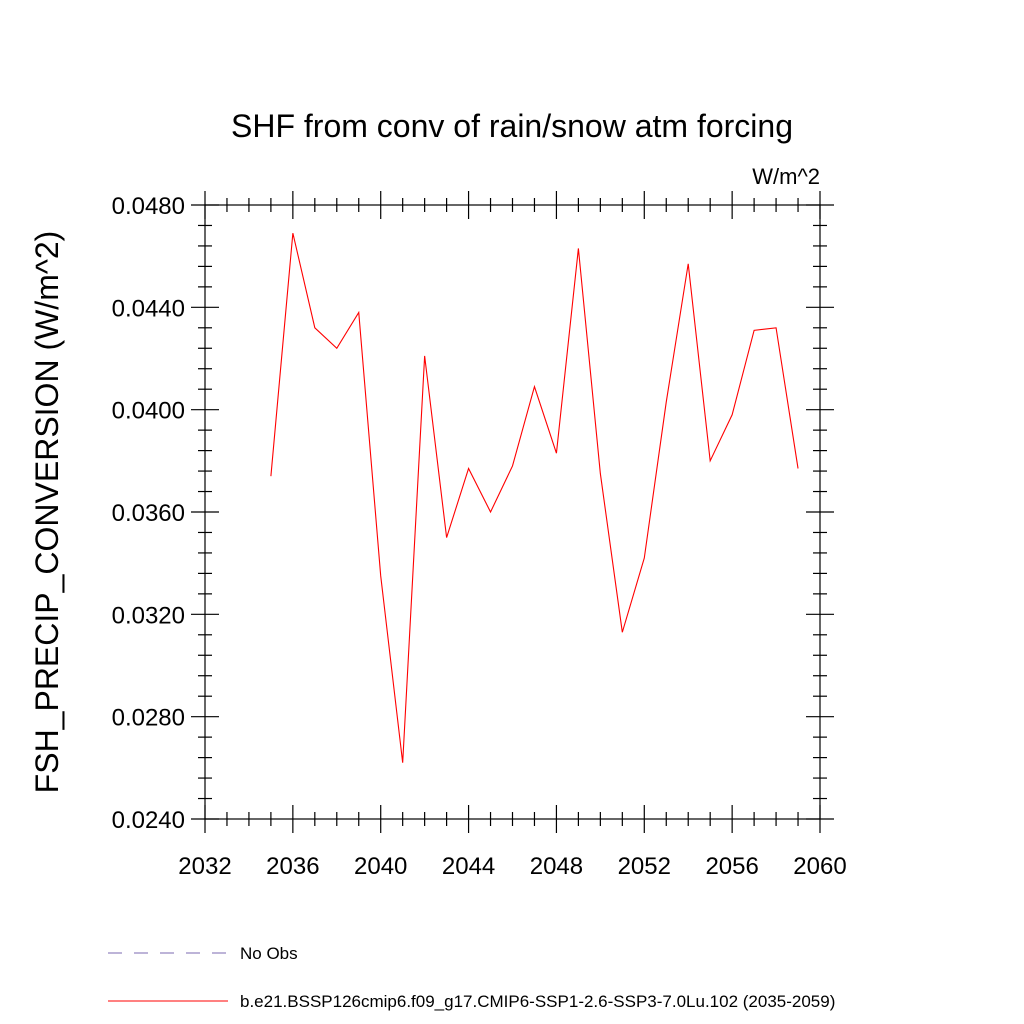  What do you see at coordinates (204, 866) in the screenshot?
I see `x-tick-label: 2032` at bounding box center [204, 866].